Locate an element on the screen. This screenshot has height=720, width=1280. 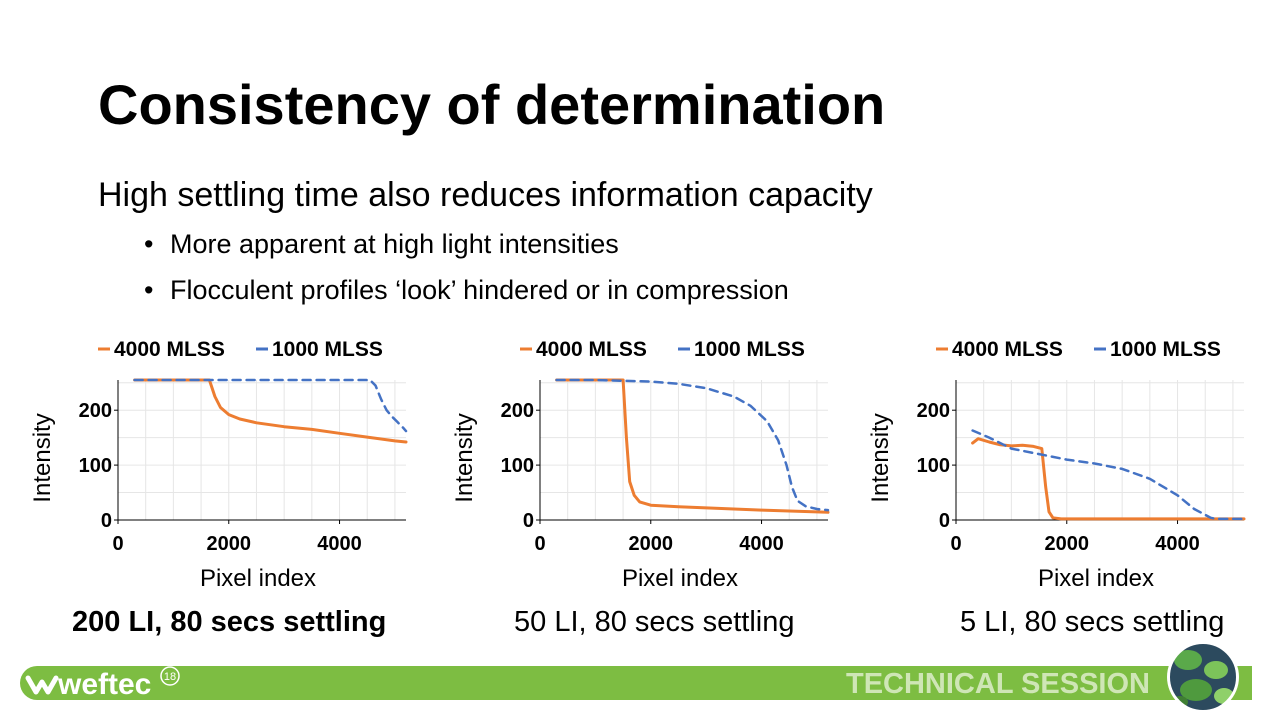
caption-200-li: 200 LI, 80 secs settling is located at coordinates (229, 622).